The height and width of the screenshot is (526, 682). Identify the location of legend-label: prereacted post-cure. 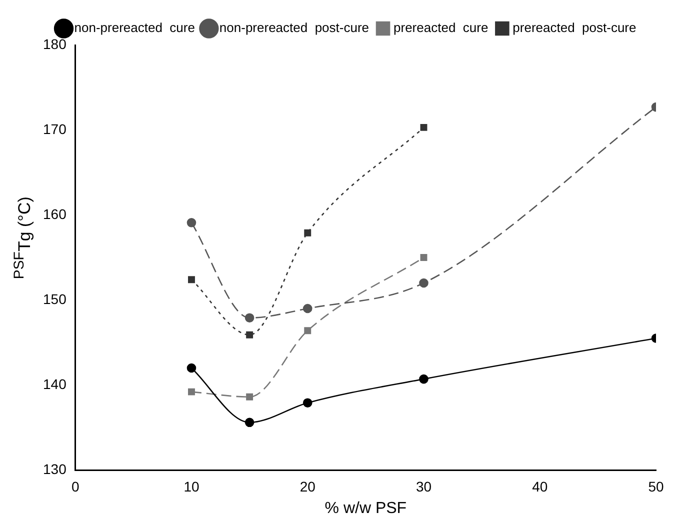
(574, 28).